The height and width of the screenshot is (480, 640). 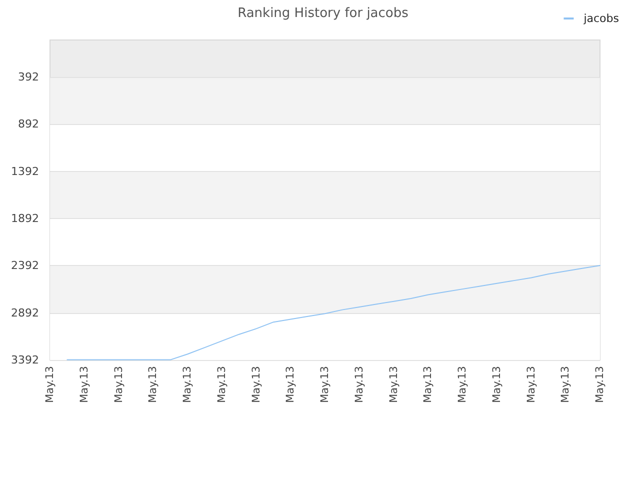 I want to click on y-tick-label: 892, so click(x=28, y=124).